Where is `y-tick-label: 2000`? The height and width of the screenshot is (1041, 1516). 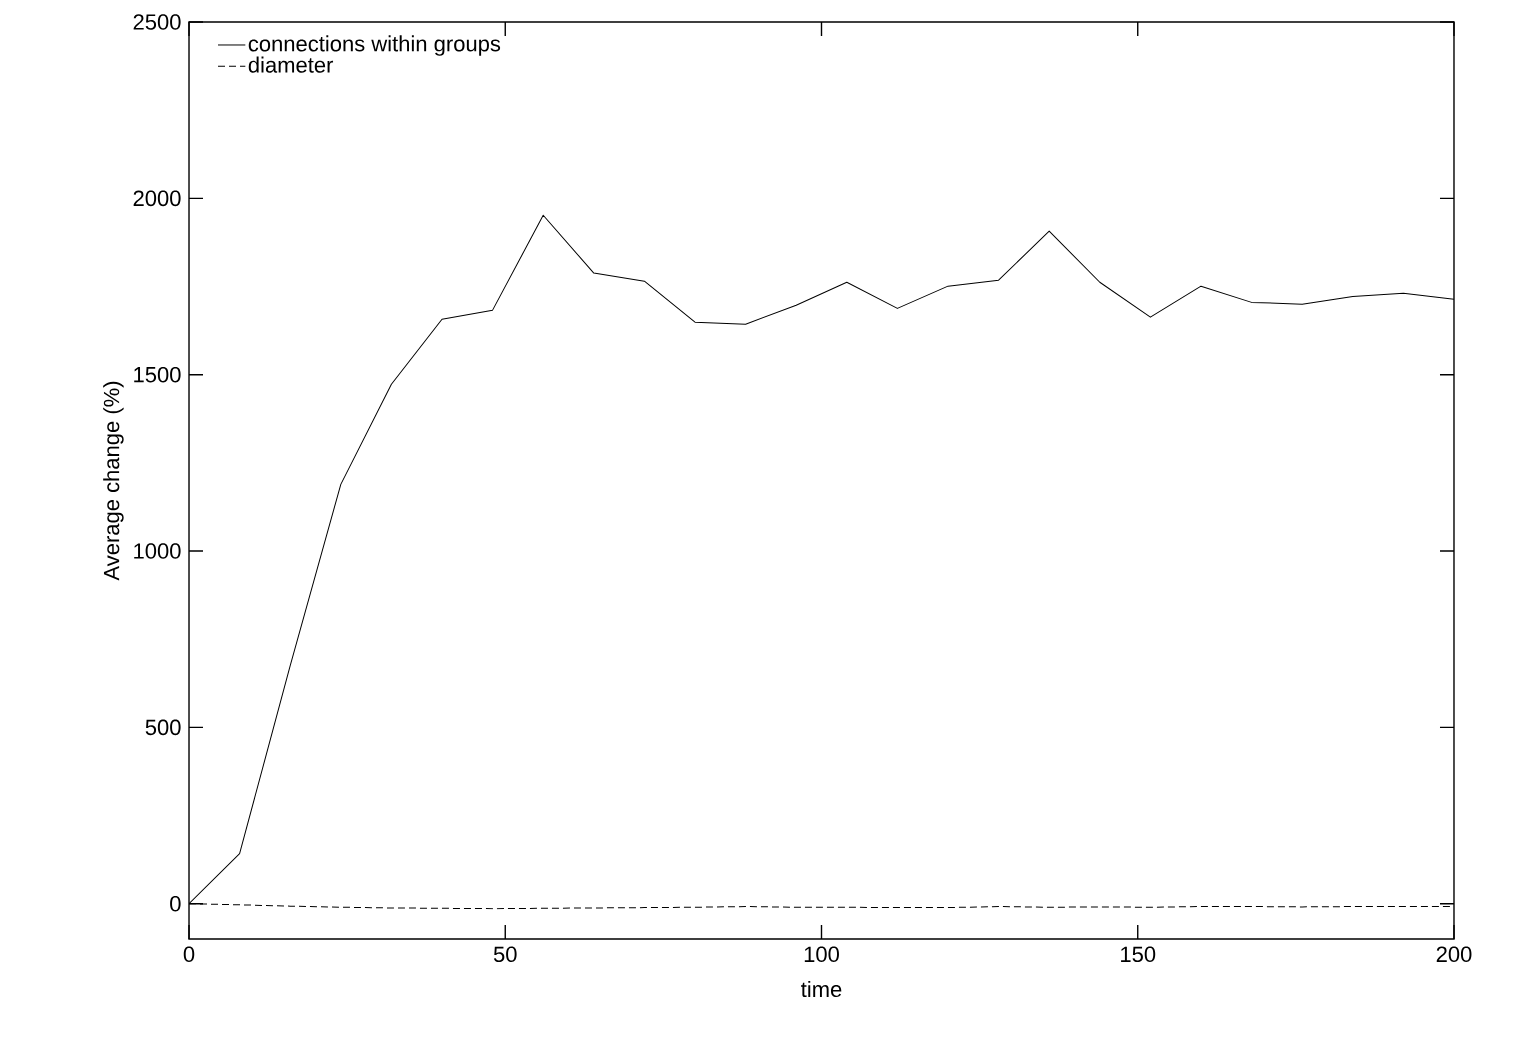
y-tick-label: 2000 is located at coordinates (157, 198).